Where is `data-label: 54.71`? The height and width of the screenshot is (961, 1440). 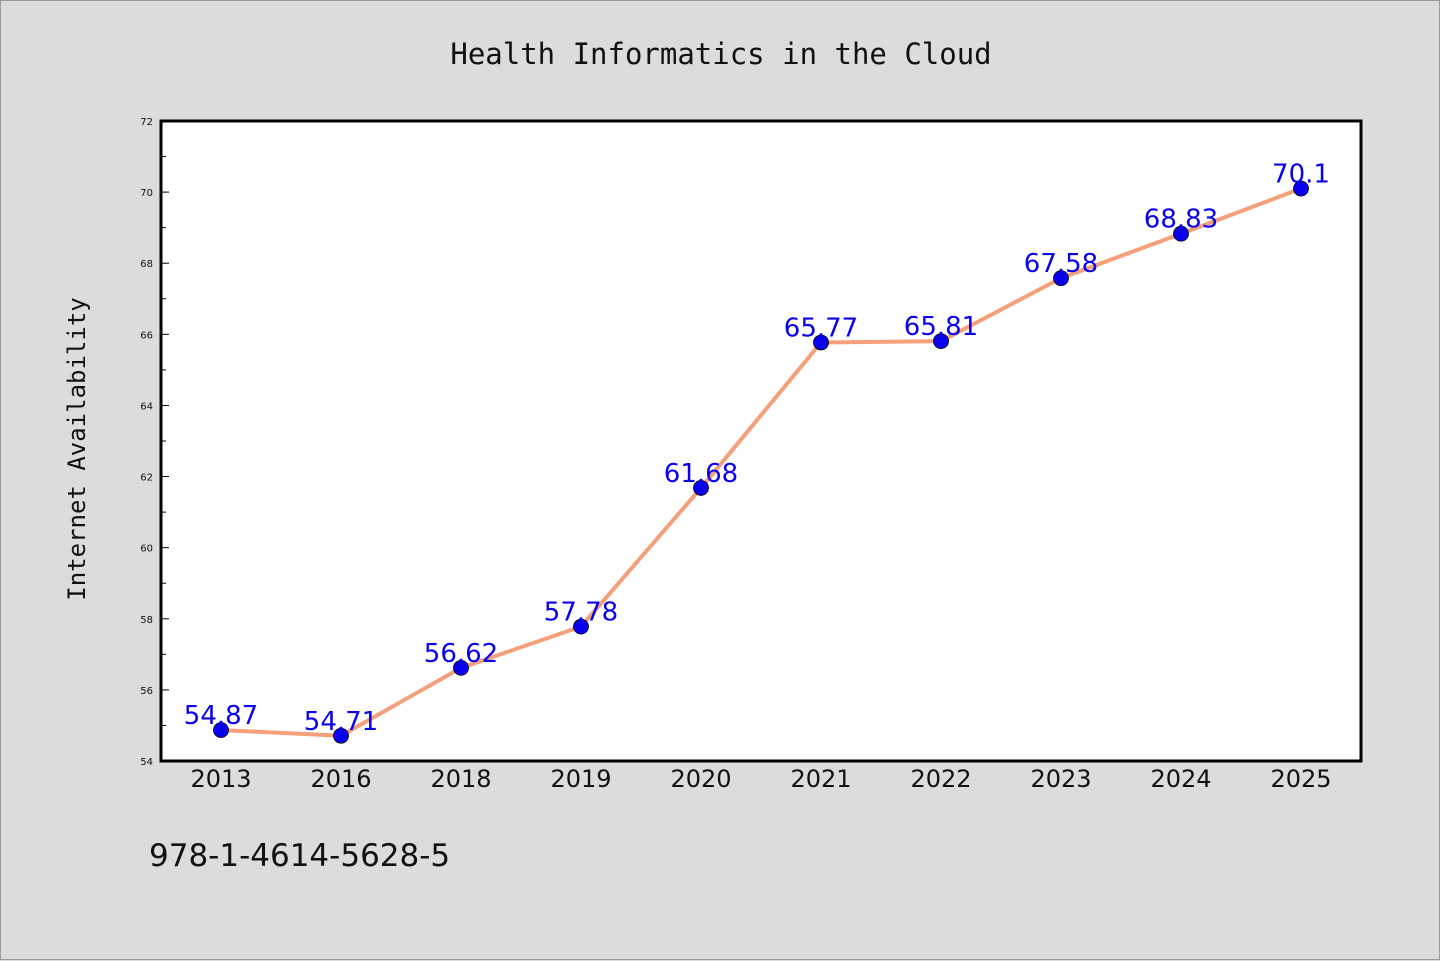 data-label: 54.71 is located at coordinates (341, 722).